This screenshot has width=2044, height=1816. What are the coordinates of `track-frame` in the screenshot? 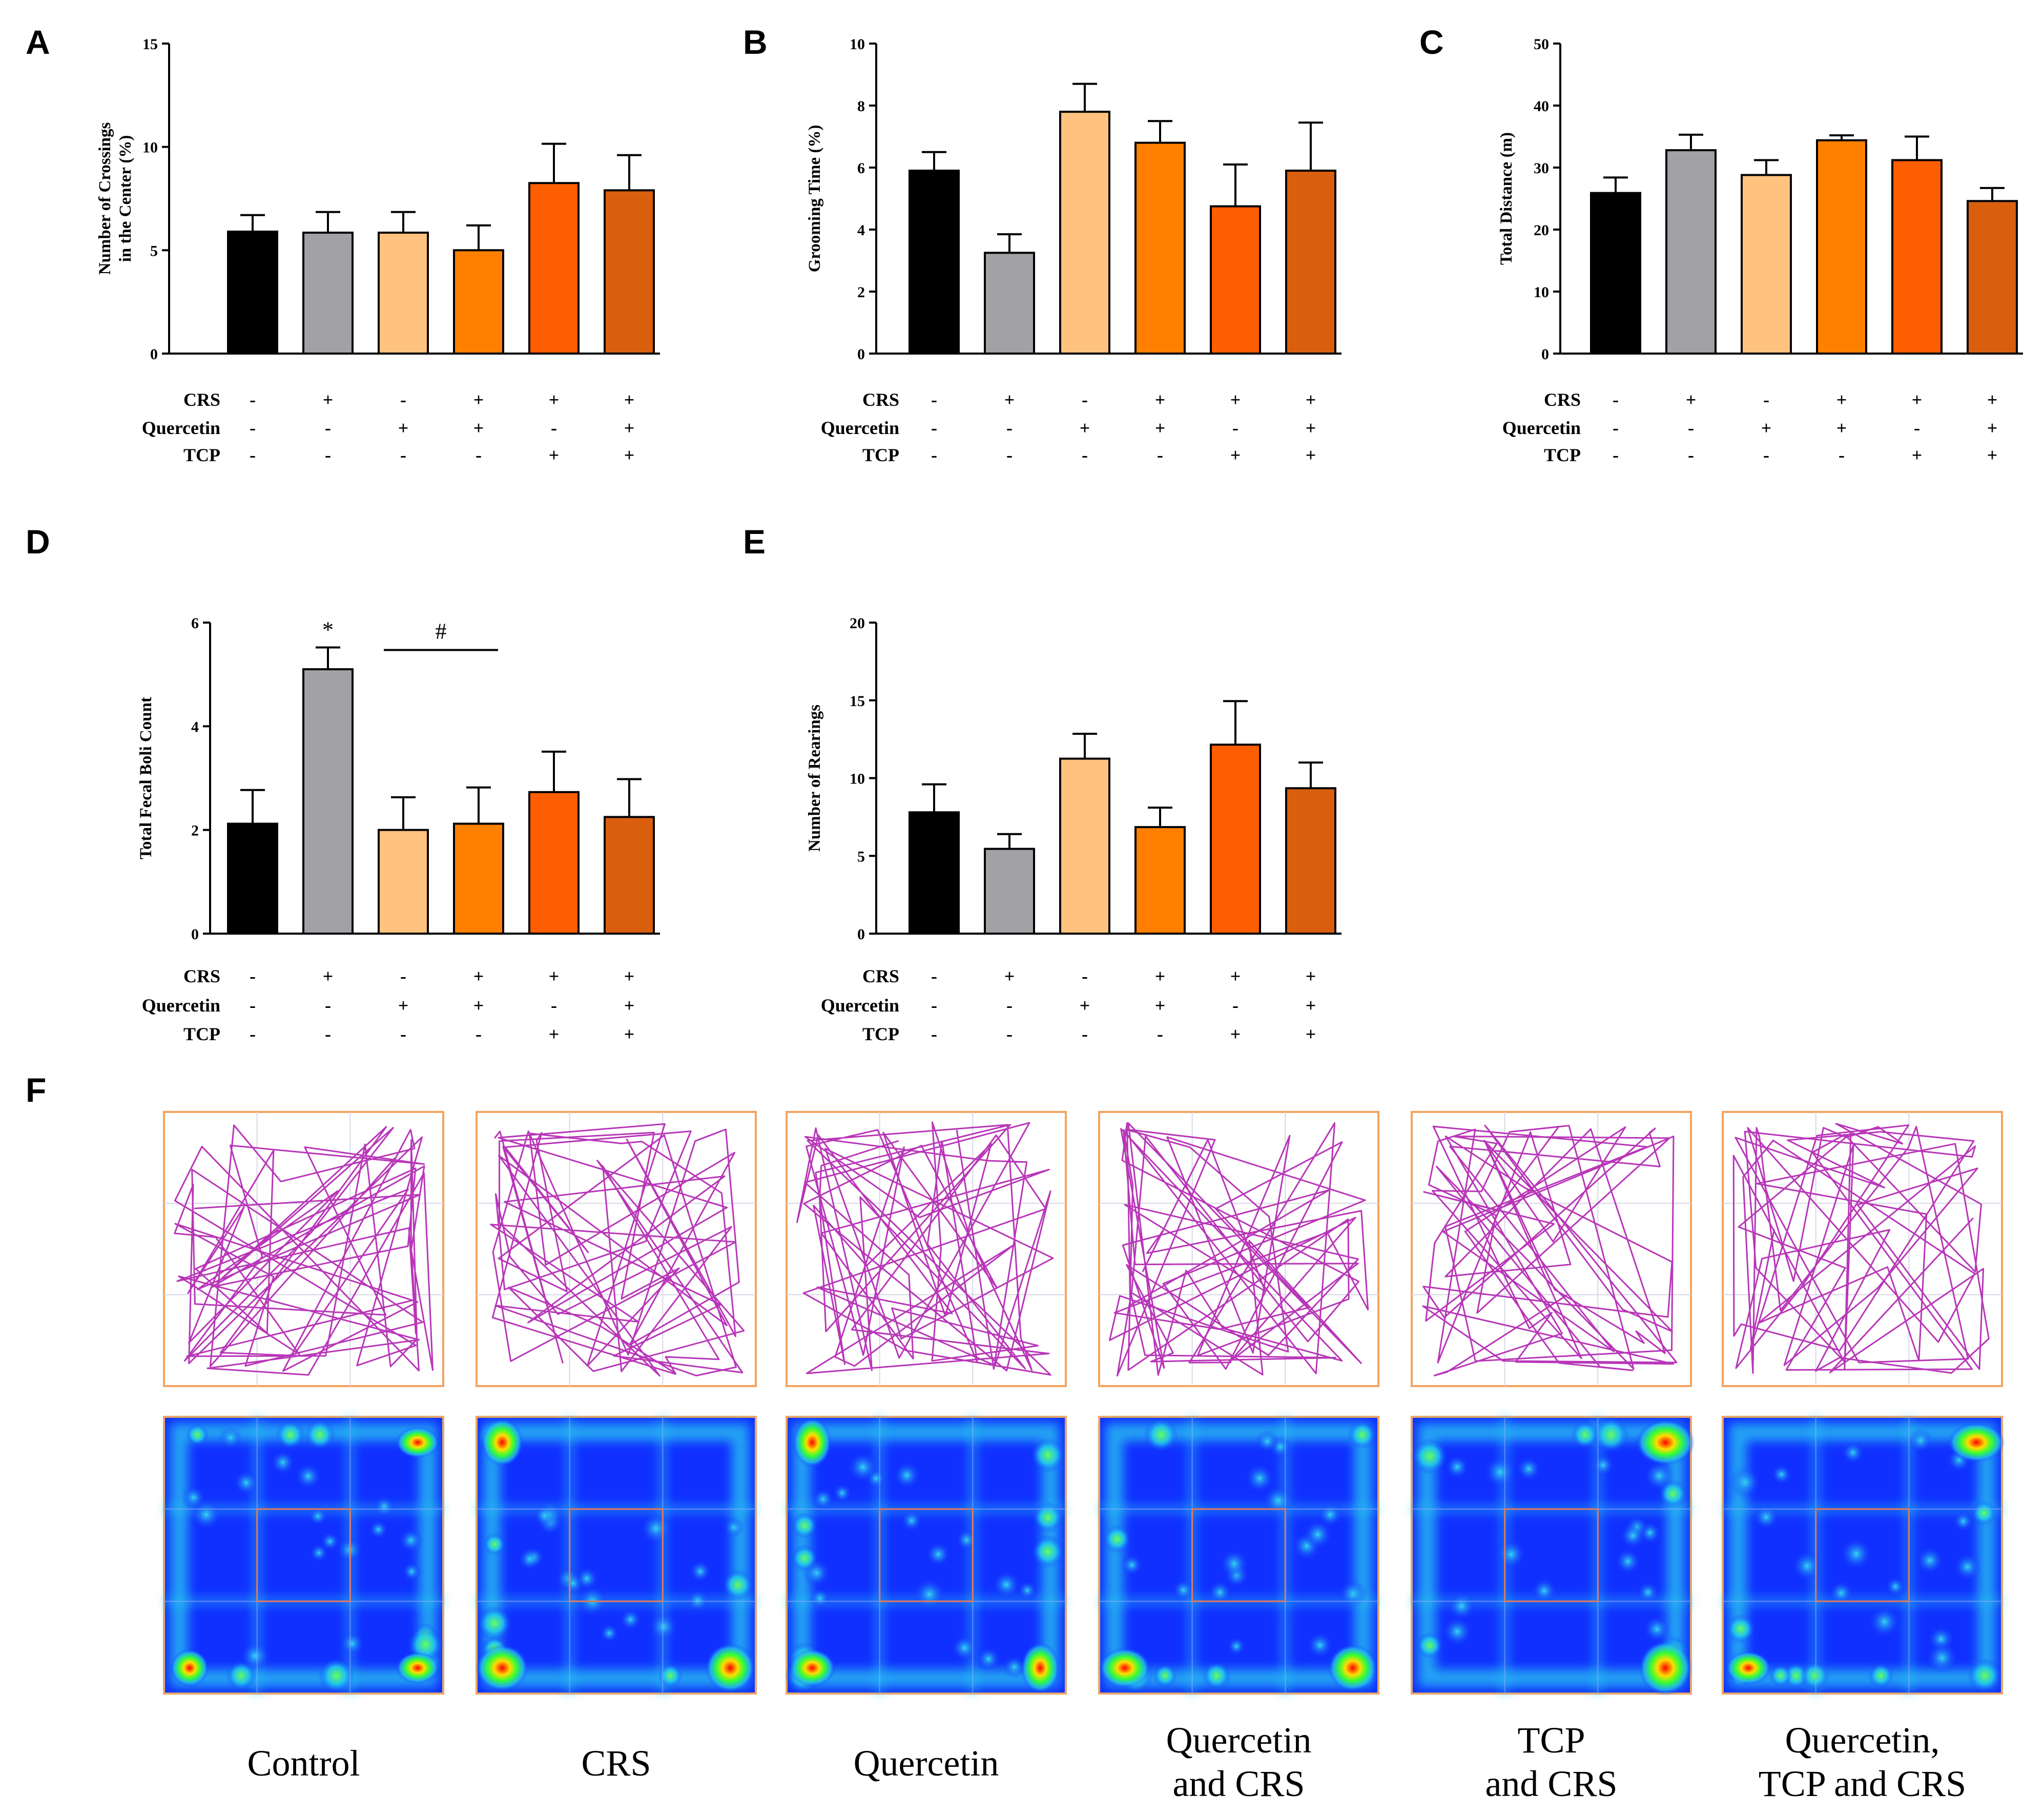 It's located at (1551, 1249).